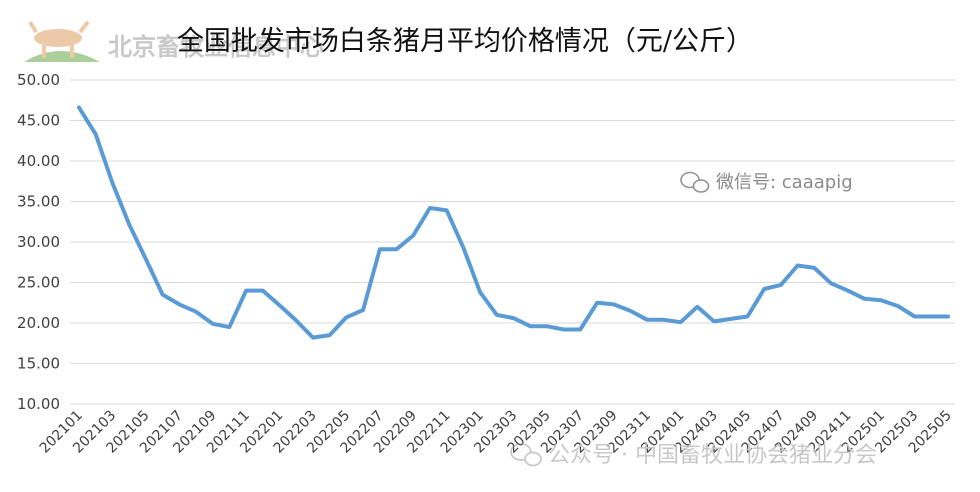 Image resolution: width=980 pixels, height=492 pixels. I want to click on gzh-watermark: 公众号 · 中国畜牧业协会猪业分会, so click(693, 455).